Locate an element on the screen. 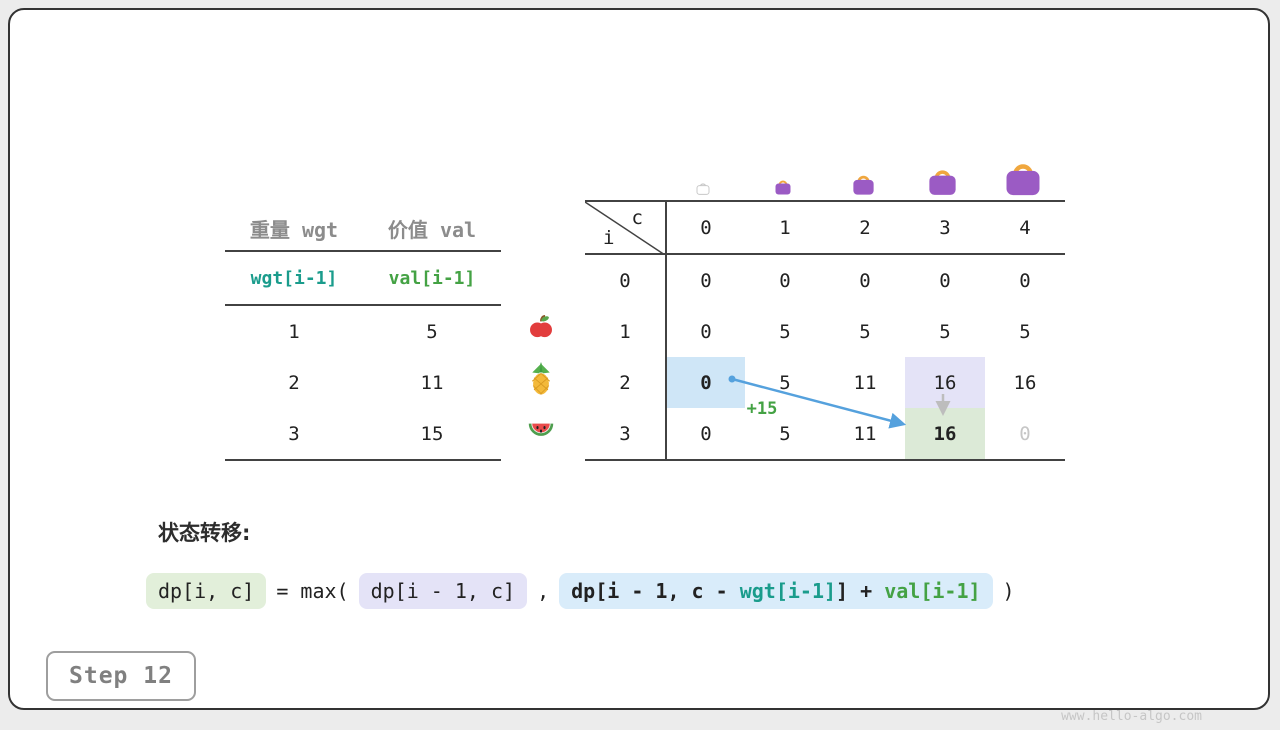 This screenshot has height=730, width=1280. item-row-1: 1 5 is located at coordinates (363, 331).